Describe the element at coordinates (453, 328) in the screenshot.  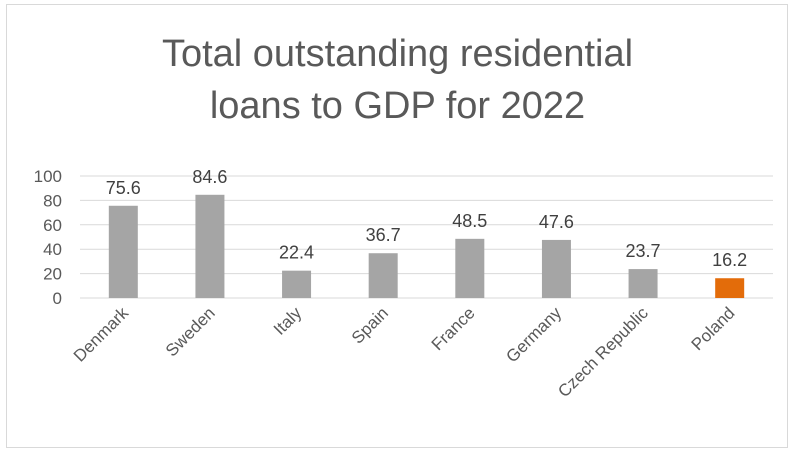
I see `x-category-label: France` at that location.